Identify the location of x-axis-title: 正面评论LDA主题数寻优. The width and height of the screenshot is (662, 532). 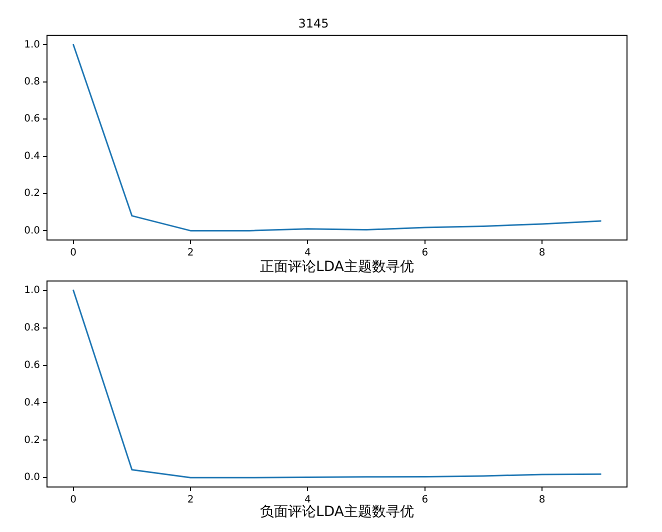
(337, 267).